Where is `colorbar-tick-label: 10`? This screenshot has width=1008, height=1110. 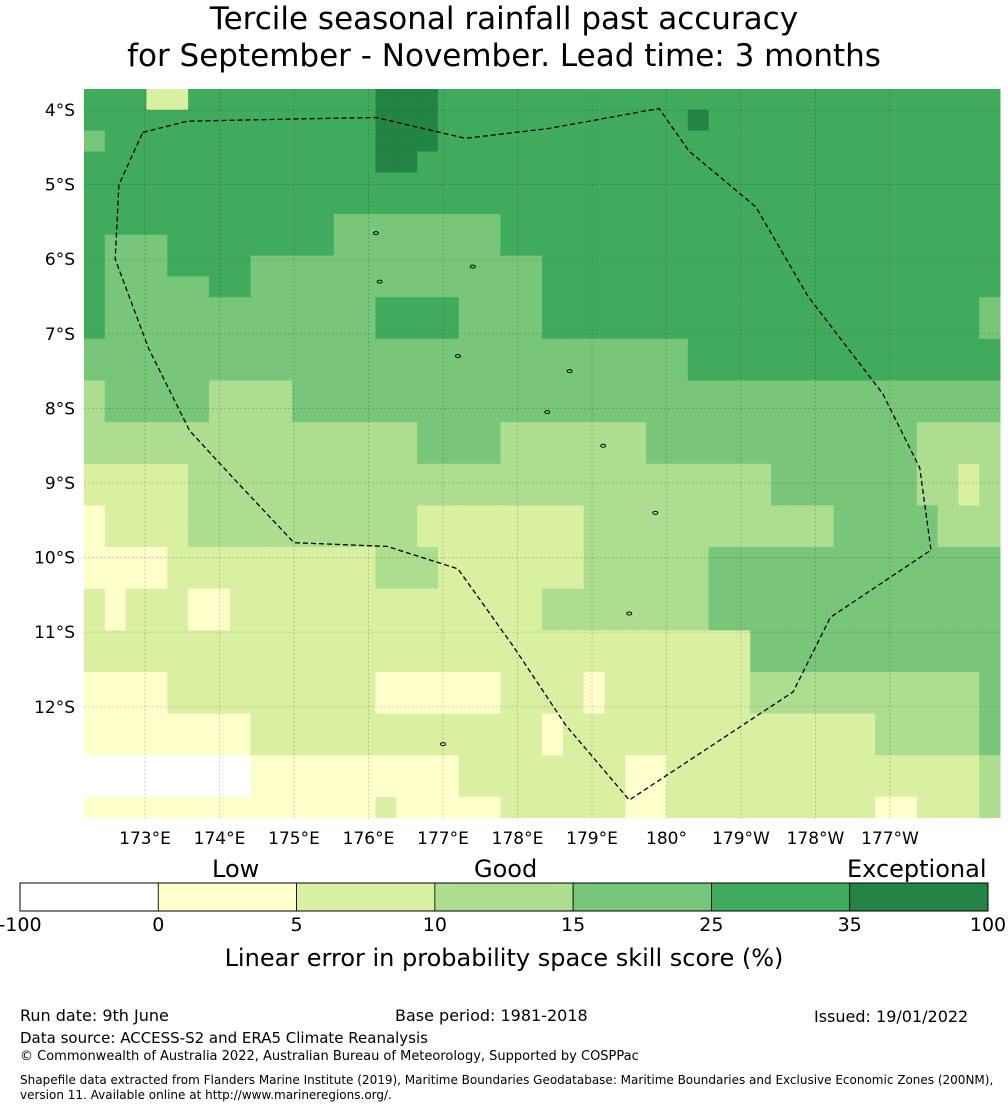
colorbar-tick-label: 10 is located at coordinates (434, 925).